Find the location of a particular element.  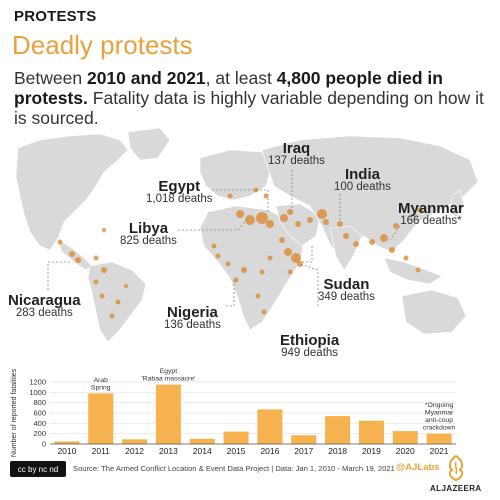

leader-line-nicaragua is located at coordinates (59, 275).